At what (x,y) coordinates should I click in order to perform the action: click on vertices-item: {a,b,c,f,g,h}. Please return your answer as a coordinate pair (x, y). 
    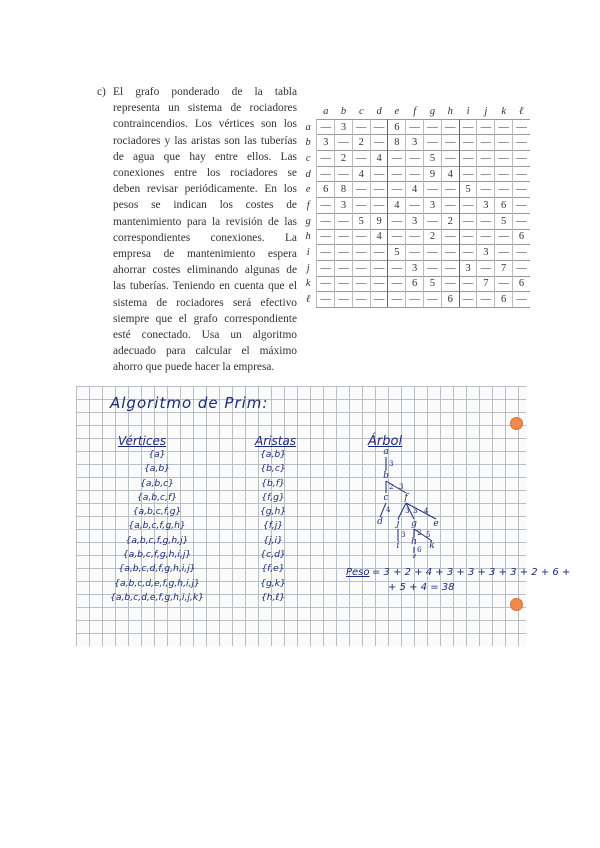
    Looking at the image, I should click on (157, 526).